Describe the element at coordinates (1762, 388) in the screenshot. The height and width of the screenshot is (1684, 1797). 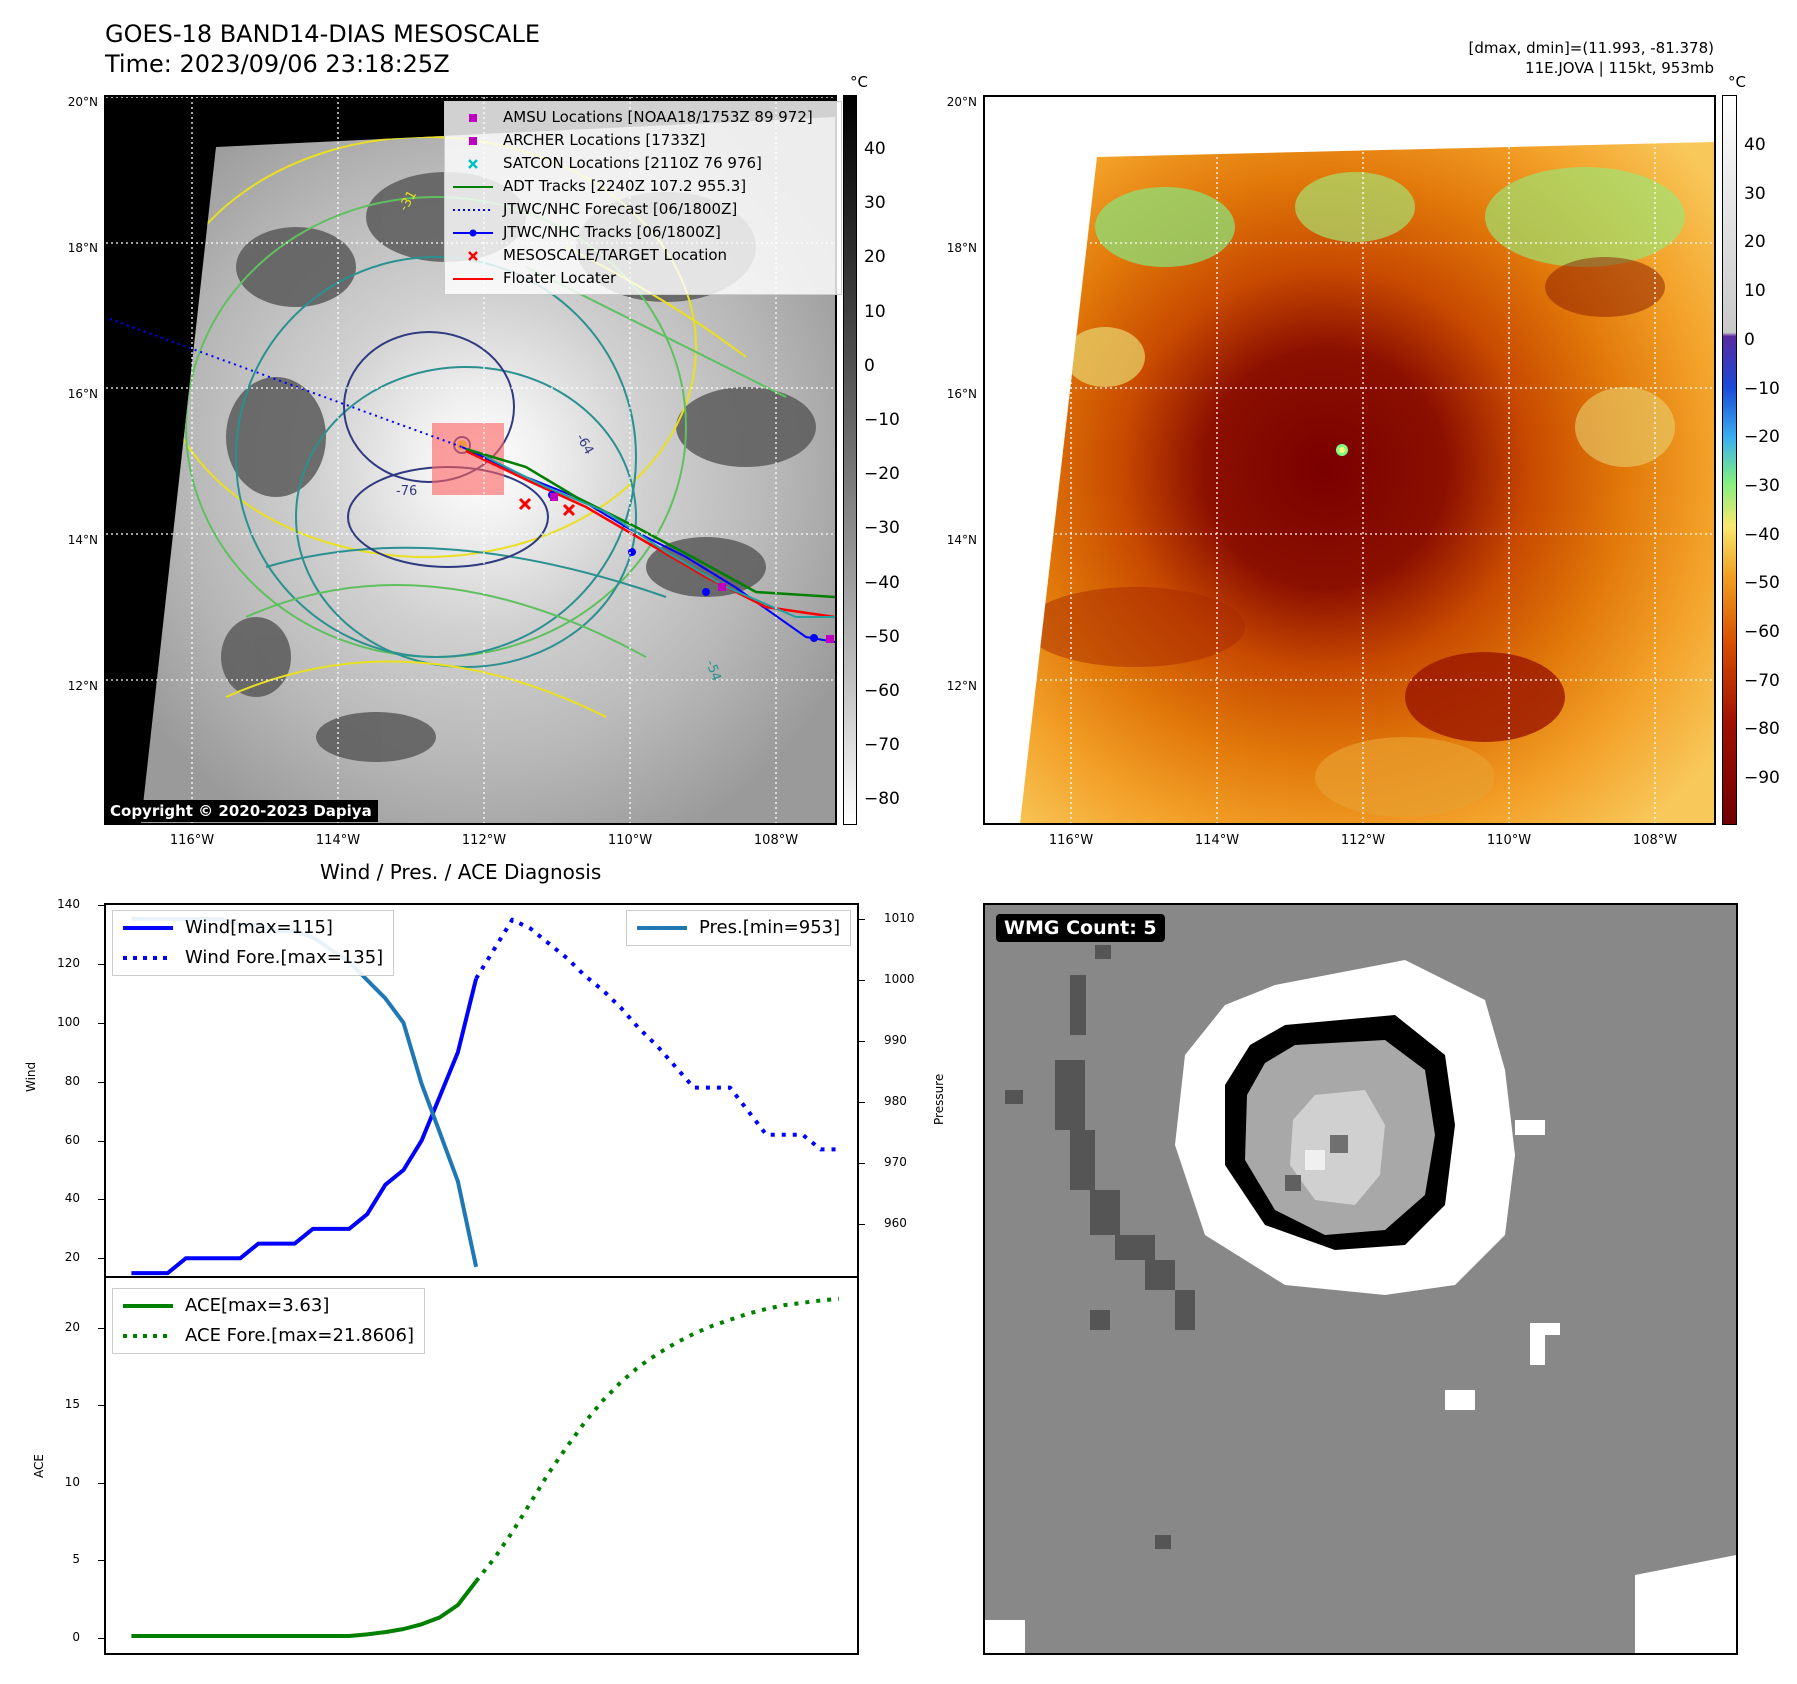
I see `colorbar-tick-label: −10` at that location.